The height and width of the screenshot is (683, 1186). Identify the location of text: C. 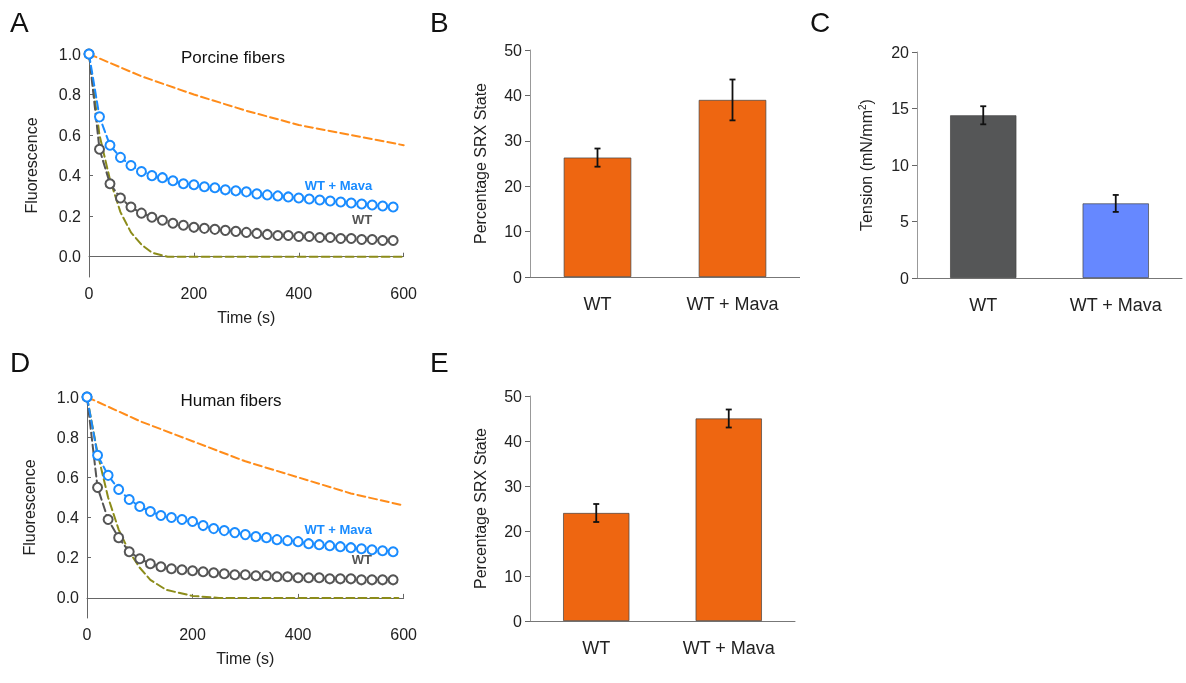
(820, 22).